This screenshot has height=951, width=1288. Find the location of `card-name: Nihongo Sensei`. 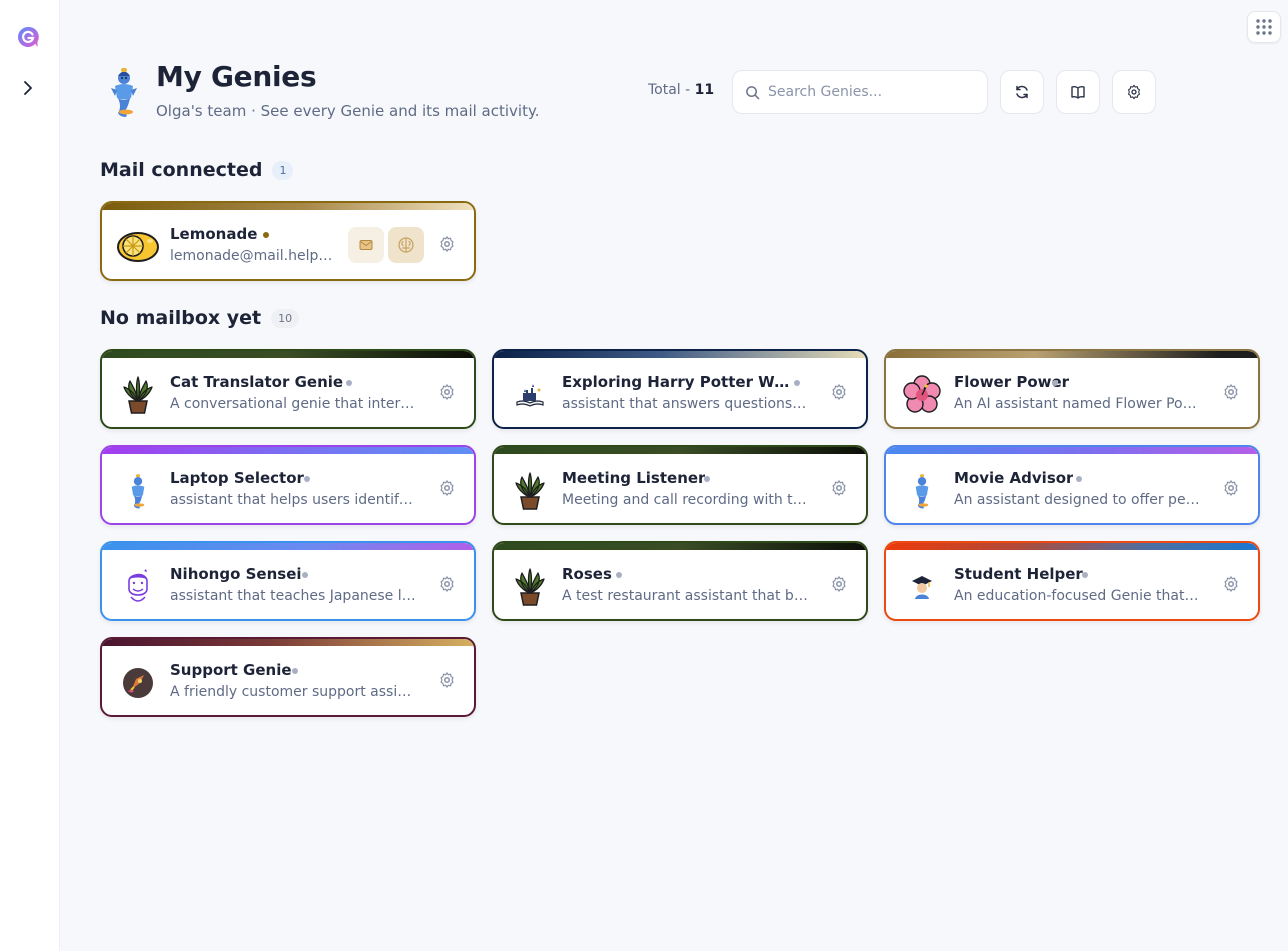

card-name: Nihongo Sensei is located at coordinates (236, 574).